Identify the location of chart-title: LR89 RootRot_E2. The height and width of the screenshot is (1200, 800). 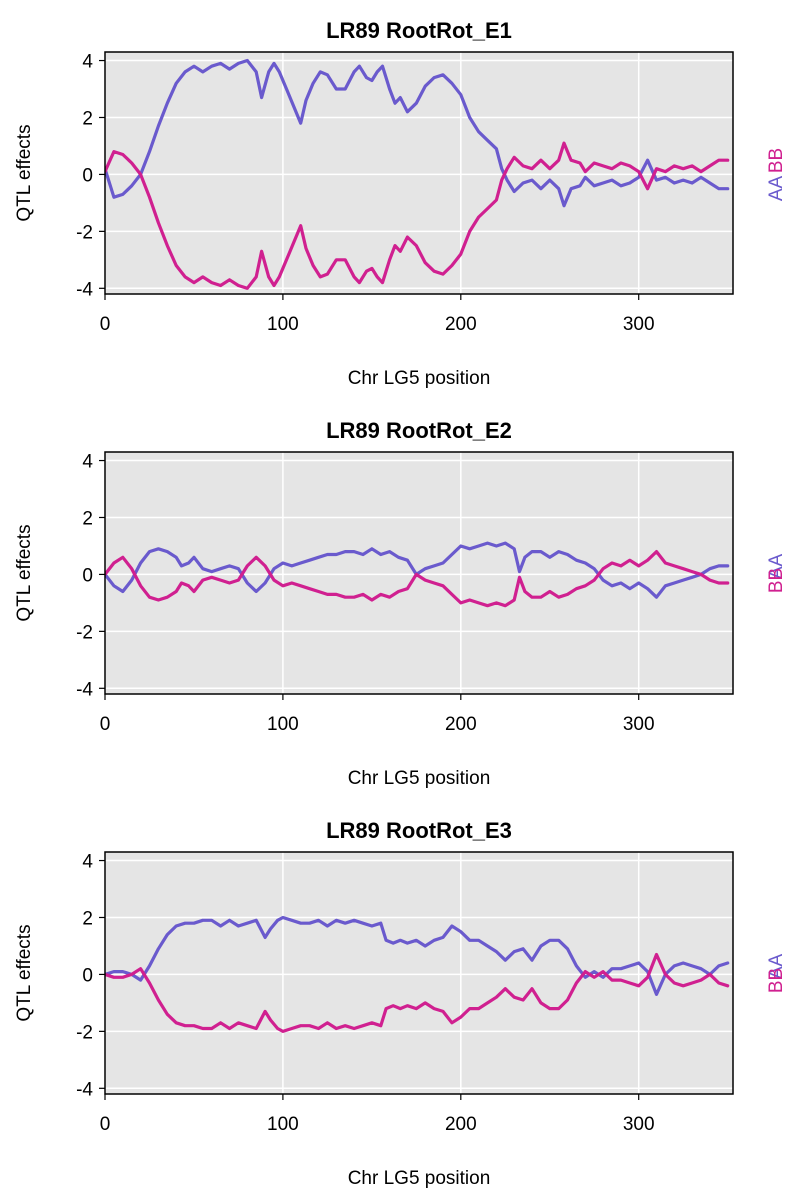
(419, 430).